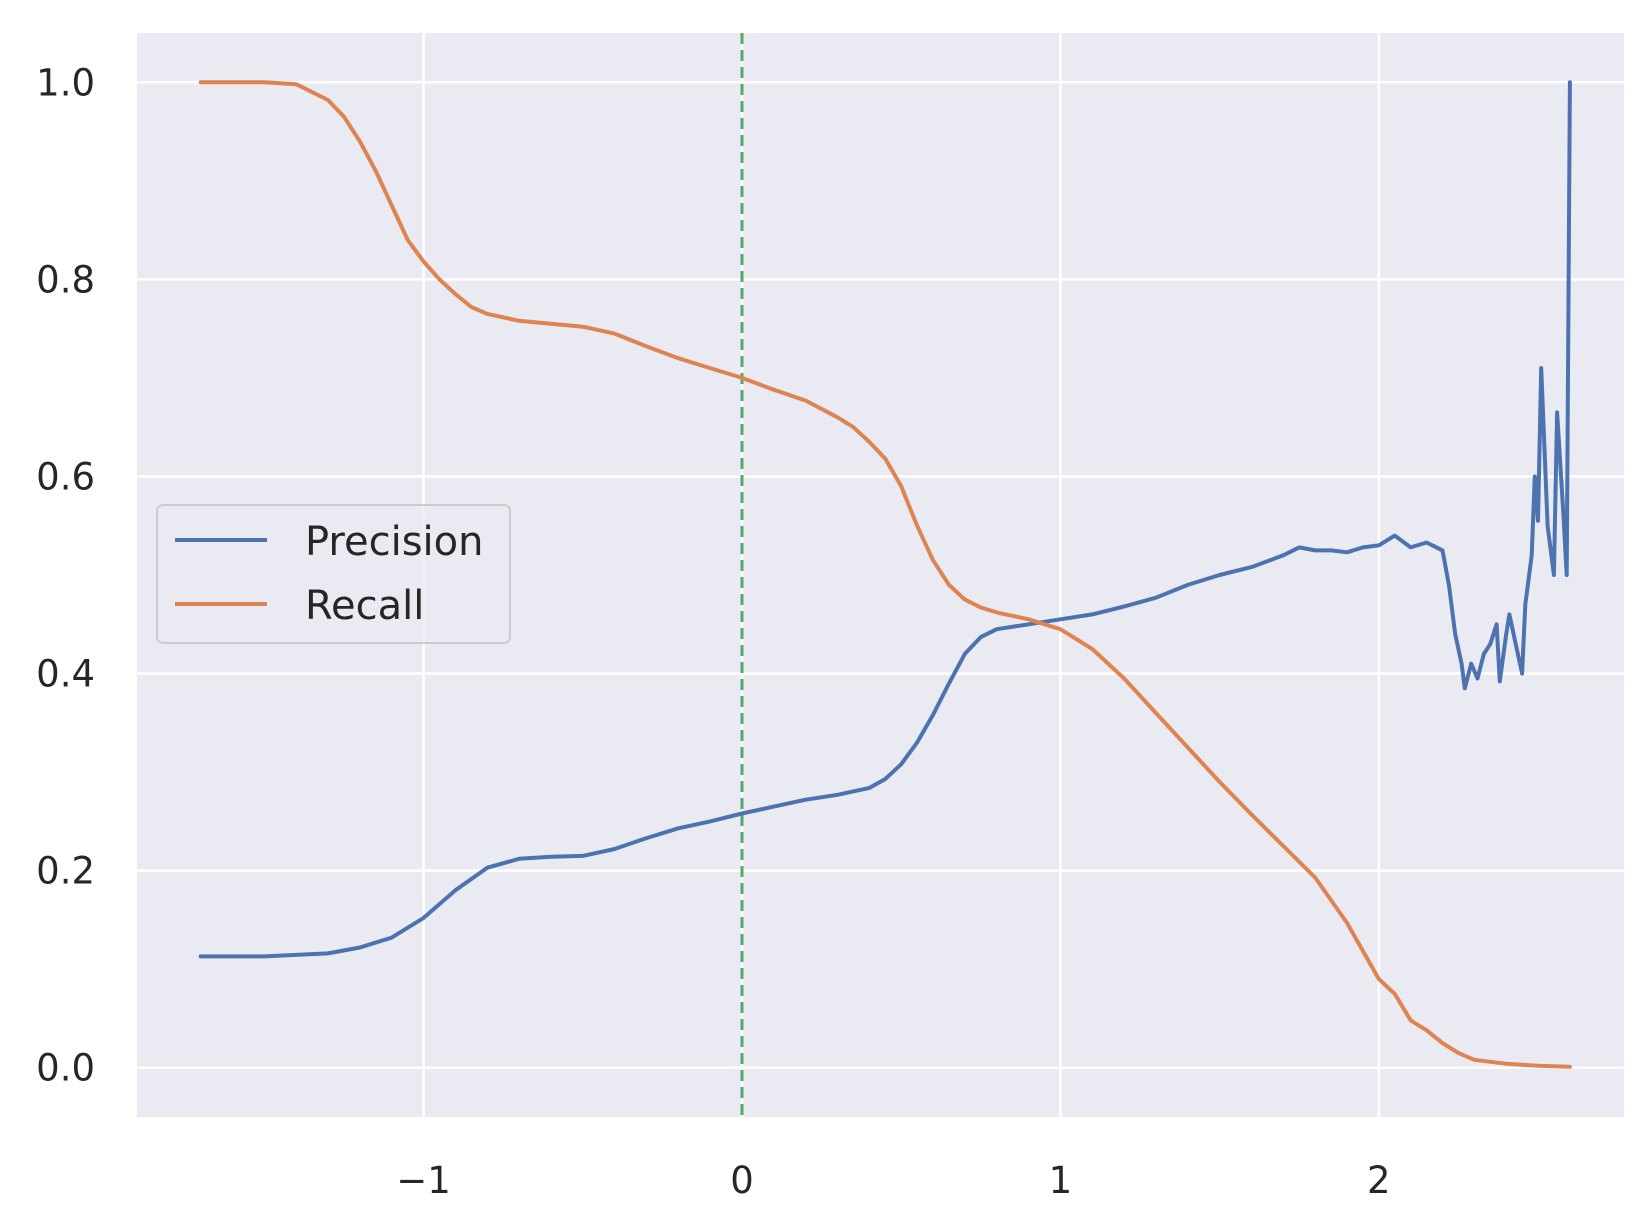 Image resolution: width=1651 pixels, height=1227 pixels. I want to click on y-tick-label-2: 0.4, so click(65, 674).